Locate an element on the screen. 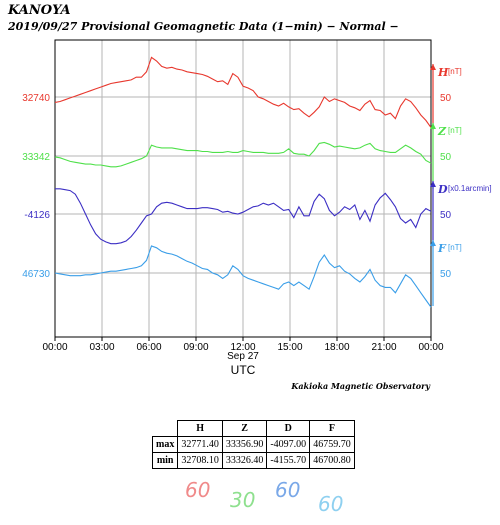 The height and width of the screenshot is (525, 500). stats-cell: 46759.70 is located at coordinates (332, 444).